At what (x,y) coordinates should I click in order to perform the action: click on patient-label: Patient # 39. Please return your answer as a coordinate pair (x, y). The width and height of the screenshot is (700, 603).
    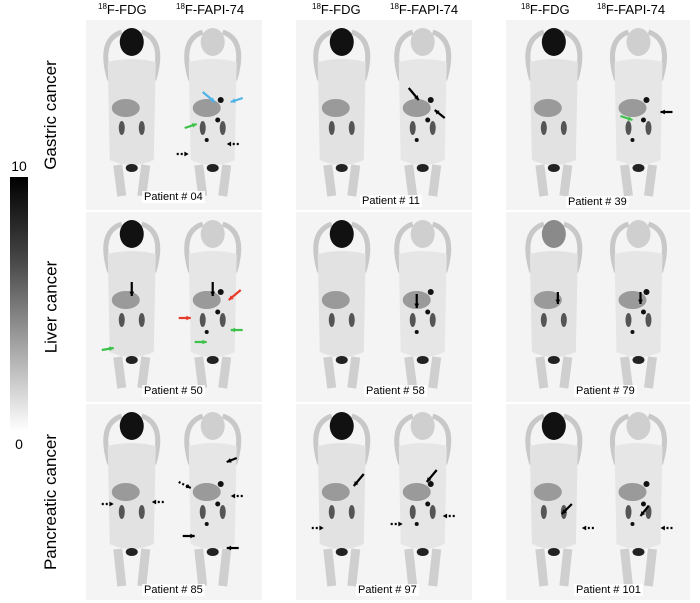
    Looking at the image, I should click on (597, 202).